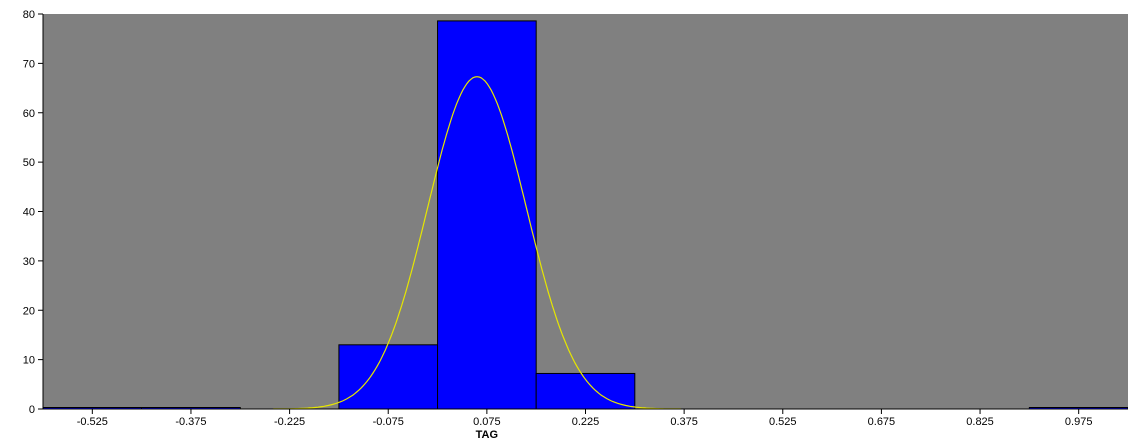 This screenshot has height=439, width=1128. What do you see at coordinates (29, 311) in the screenshot?
I see `y-tick-label-2: 20` at bounding box center [29, 311].